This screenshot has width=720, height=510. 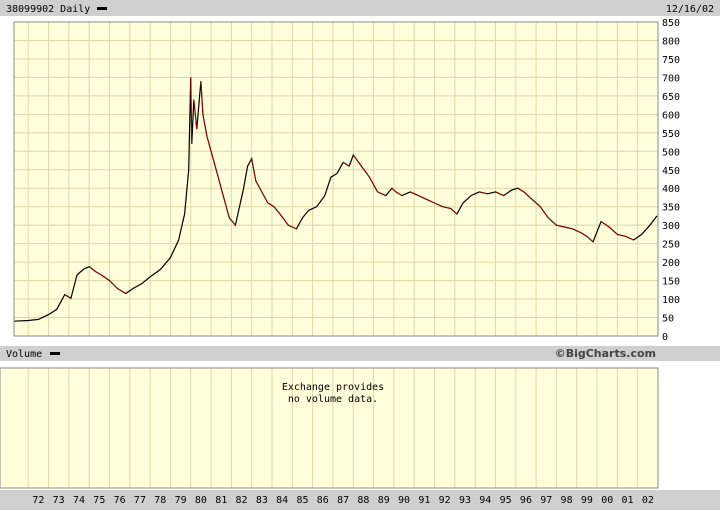 I want to click on symbol-label: 38099902 Daily, so click(x=48, y=9).